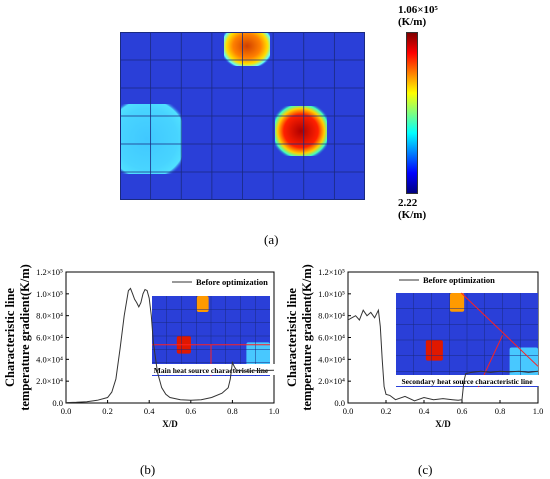 This screenshot has height=479, width=550. What do you see at coordinates (434, 350) in the screenshot?
I see `inset-heat-source-red` at bounding box center [434, 350].